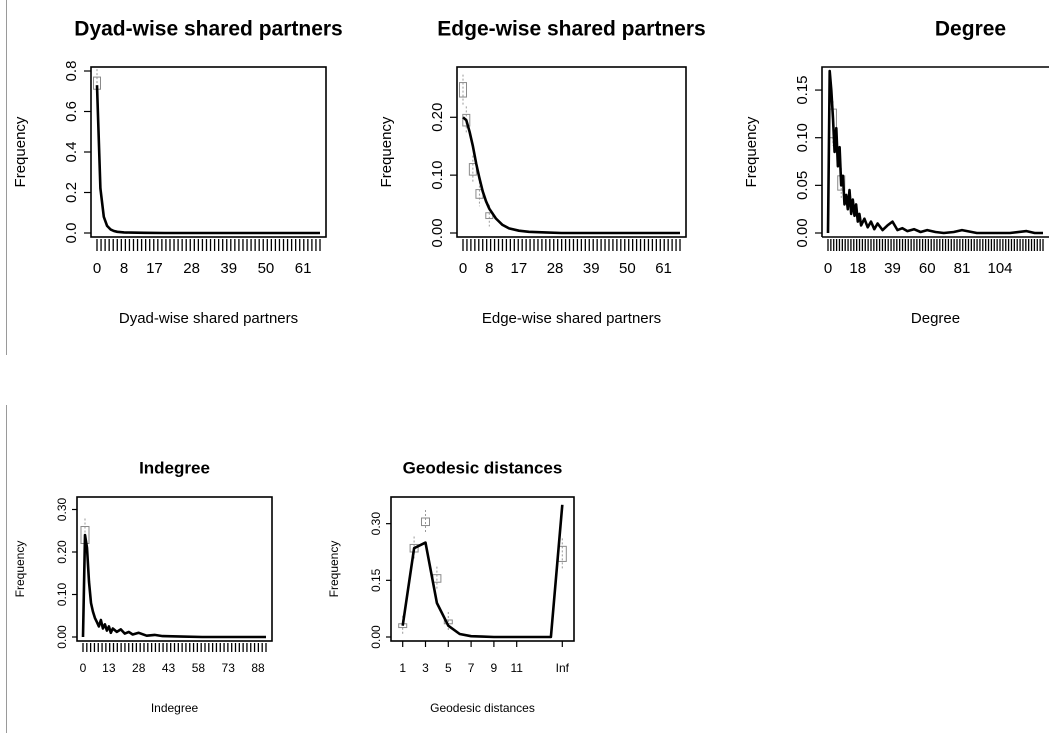 Image resolution: width=1049 pixels, height=733 pixels. Describe the element at coordinates (71, 233) in the screenshot. I see `panel1-ytick-label: 0.0` at that location.